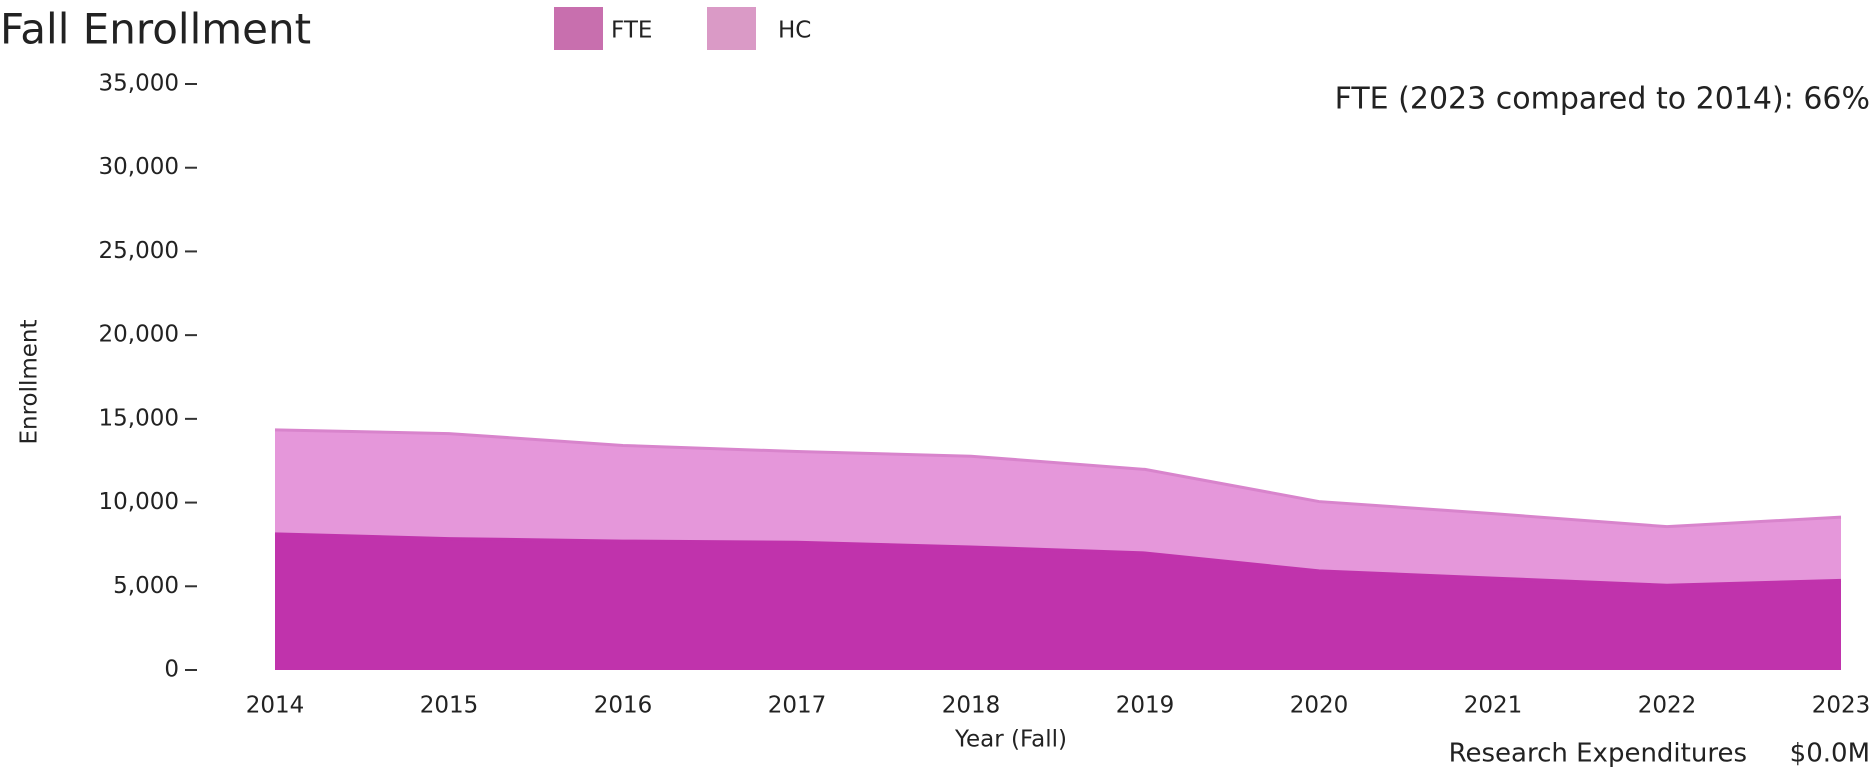  I want to click on legend-label: FTE, so click(631, 31).